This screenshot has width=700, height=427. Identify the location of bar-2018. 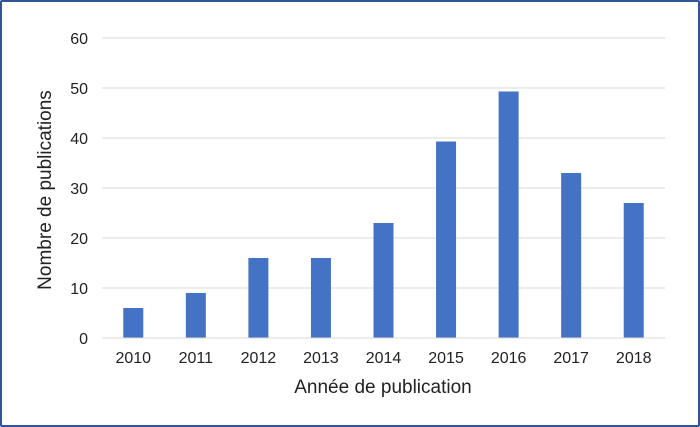
(633, 270).